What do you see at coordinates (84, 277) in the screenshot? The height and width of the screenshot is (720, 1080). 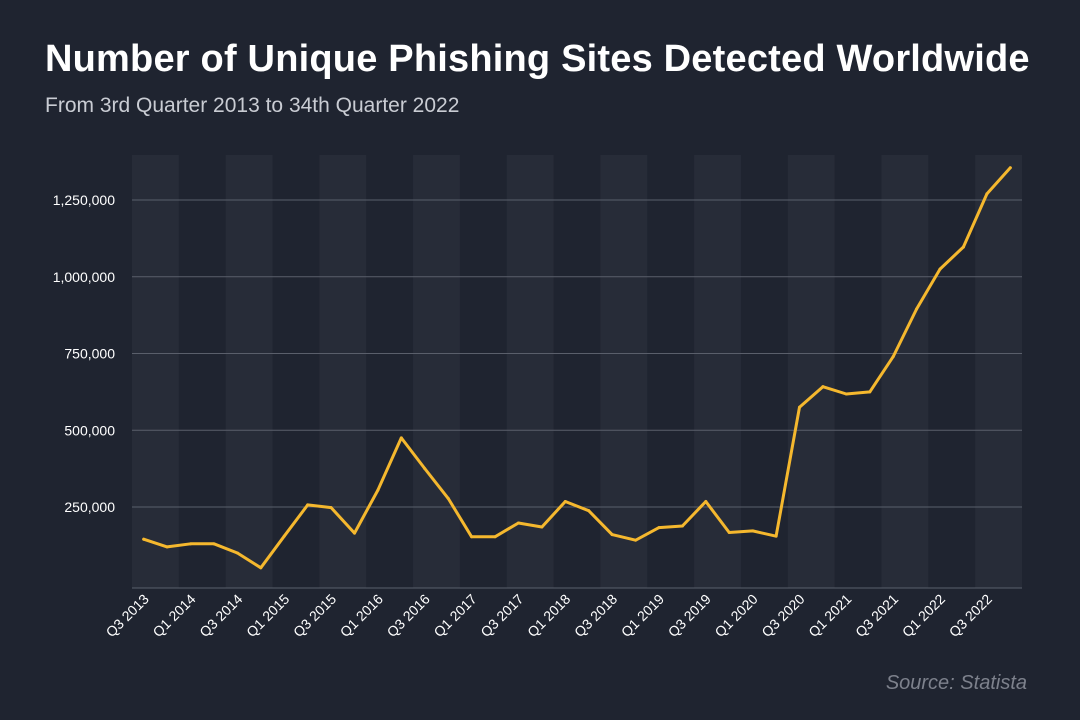 I see `y-tick-label: 1,000,000` at bounding box center [84, 277].